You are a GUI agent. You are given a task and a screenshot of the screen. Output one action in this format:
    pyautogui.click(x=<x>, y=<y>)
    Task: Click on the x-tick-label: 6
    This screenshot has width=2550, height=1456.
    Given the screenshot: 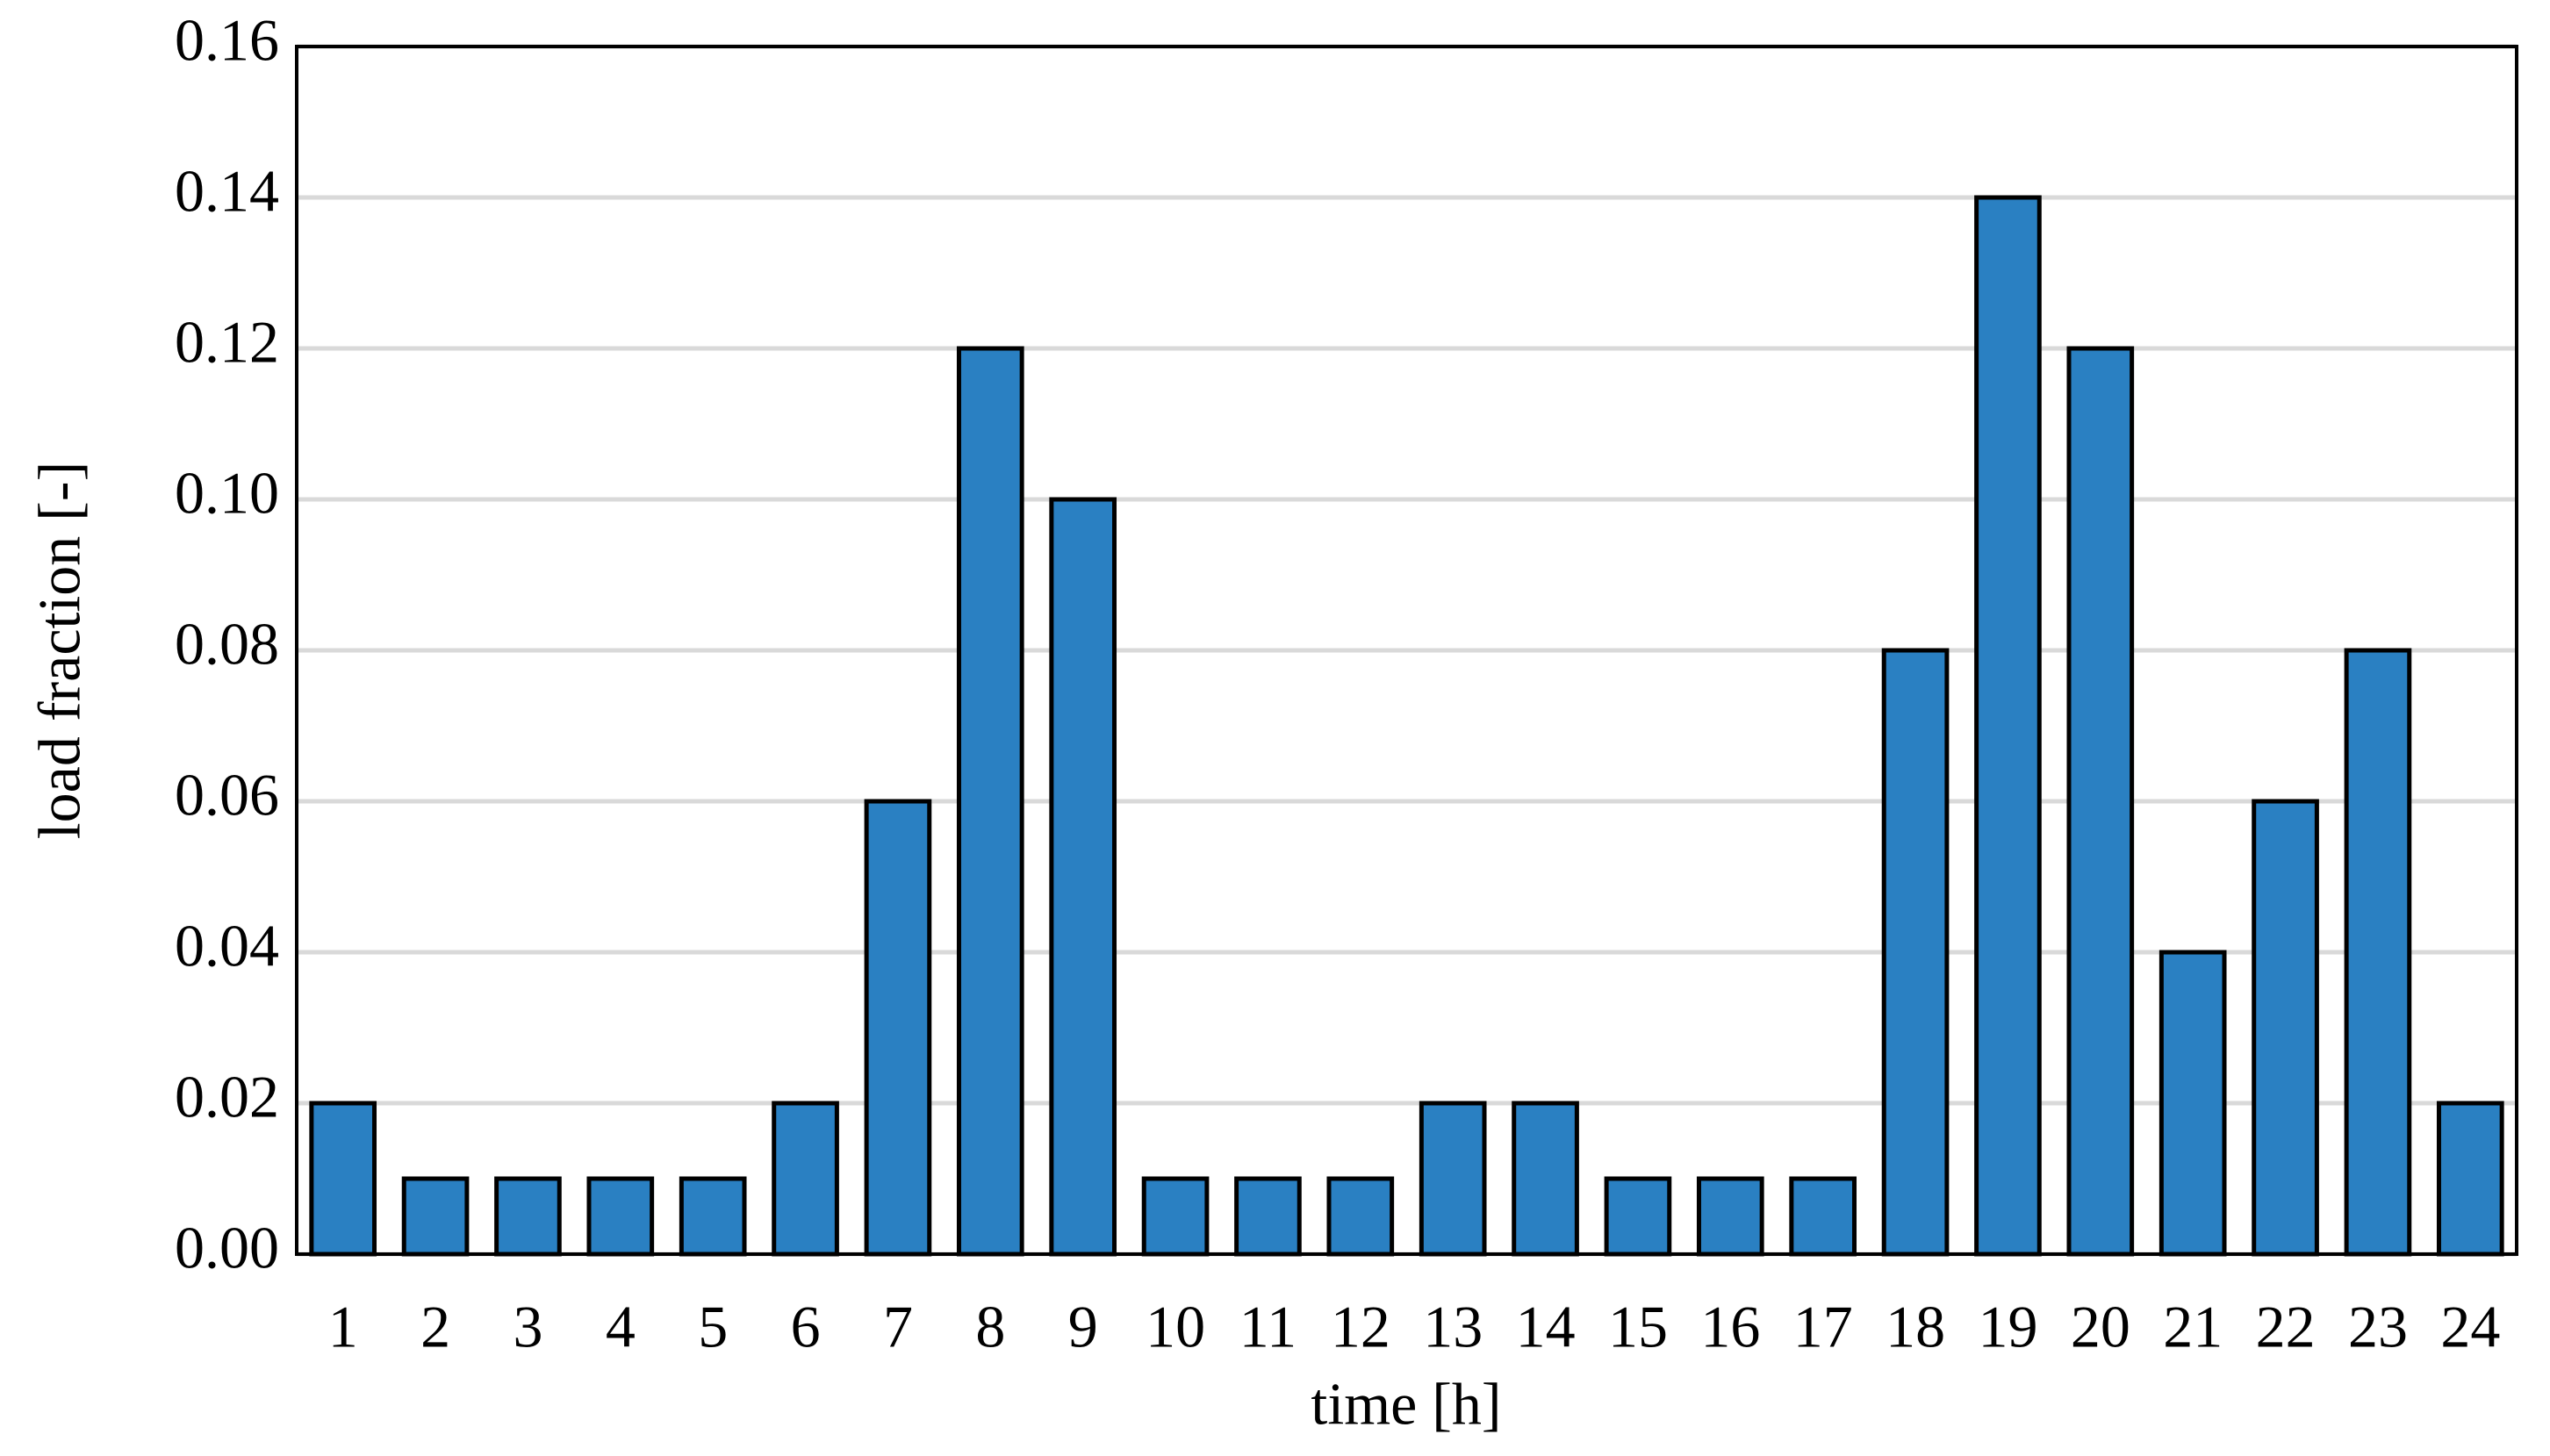 What is the action you would take?
    pyautogui.click(x=806, y=1327)
    